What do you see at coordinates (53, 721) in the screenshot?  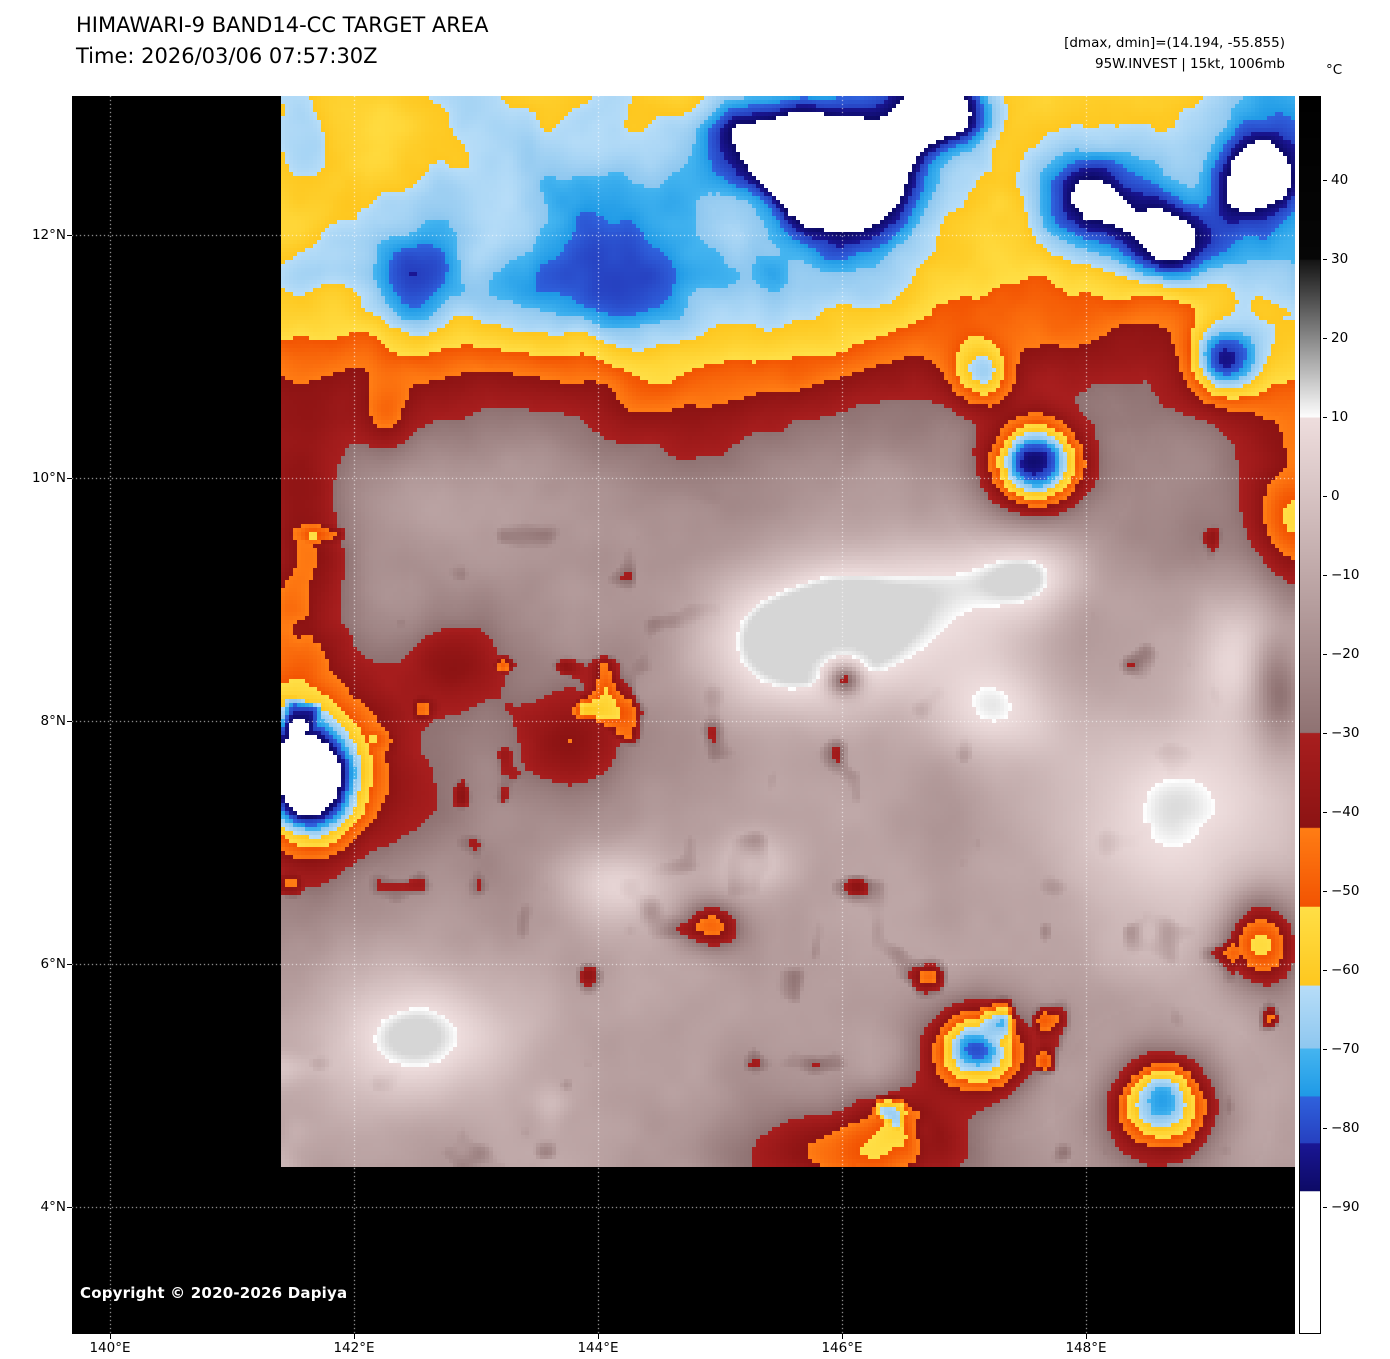 I see `y-tick-label: 8°N` at bounding box center [53, 721].